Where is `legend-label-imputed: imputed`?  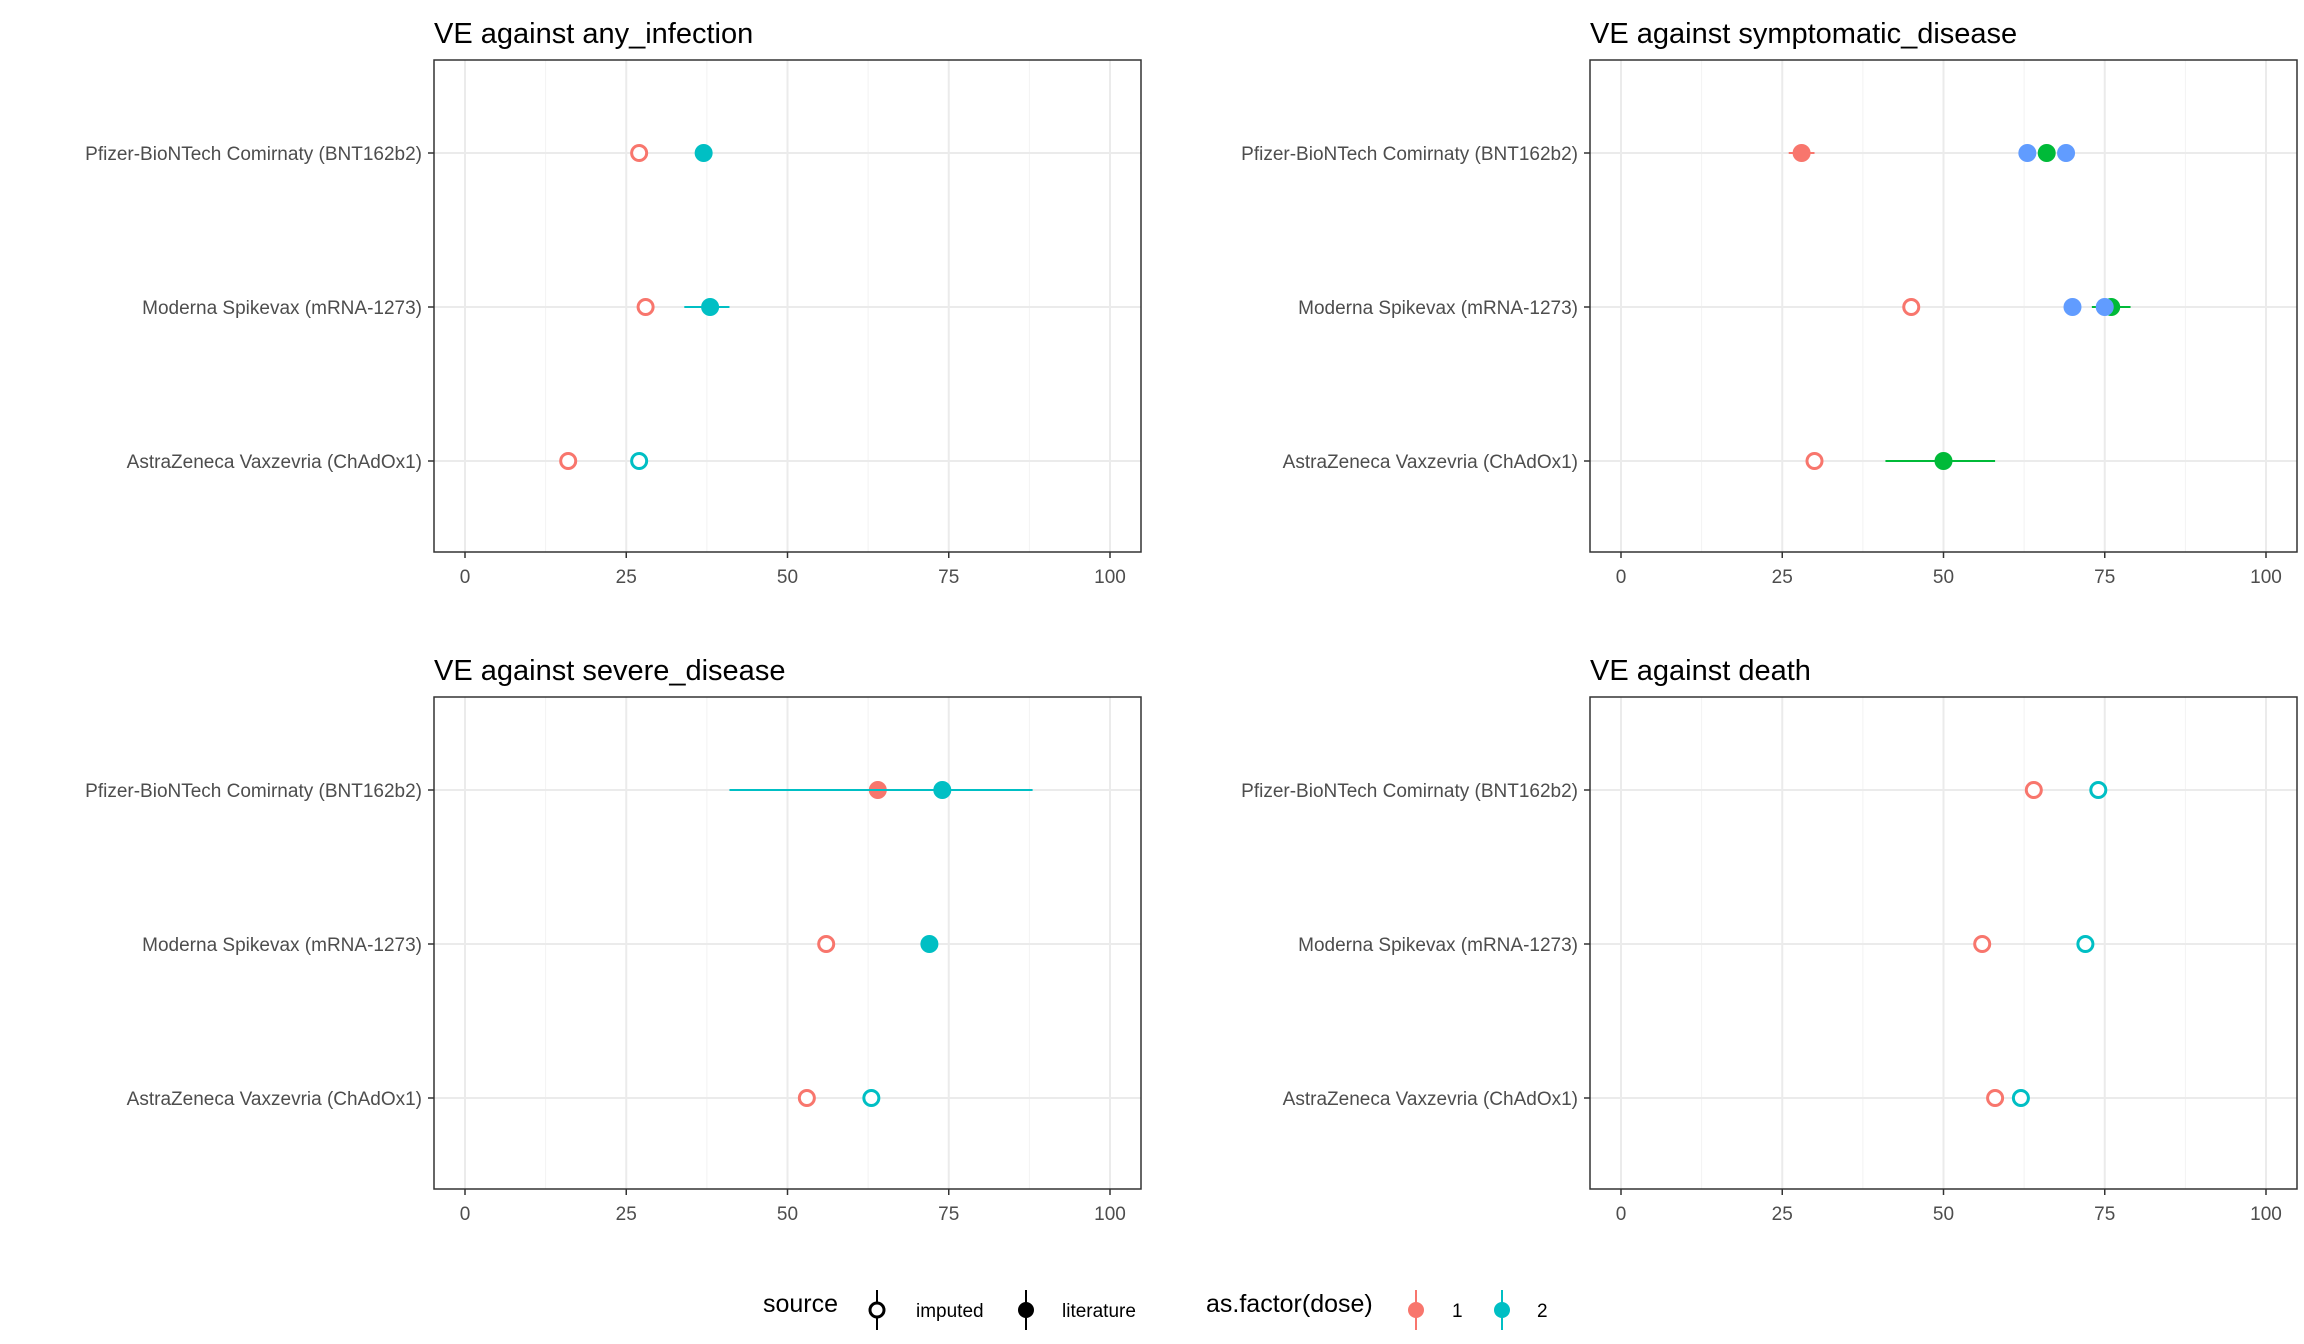
legend-label-imputed: imputed is located at coordinates (950, 1311).